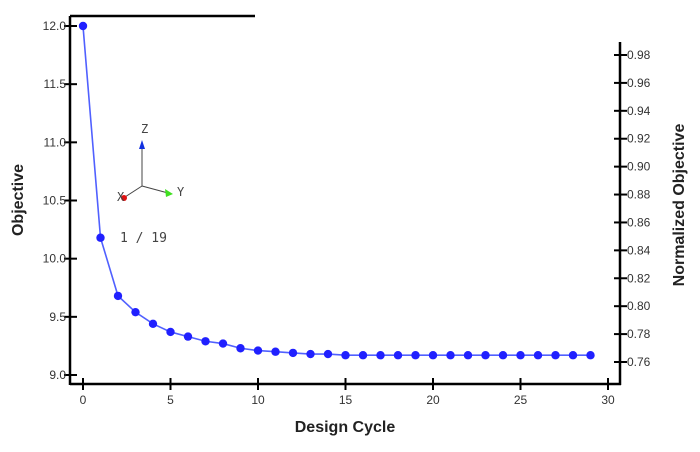  I want to click on y2-axis-label: Normalized Objective, so click(679, 205).